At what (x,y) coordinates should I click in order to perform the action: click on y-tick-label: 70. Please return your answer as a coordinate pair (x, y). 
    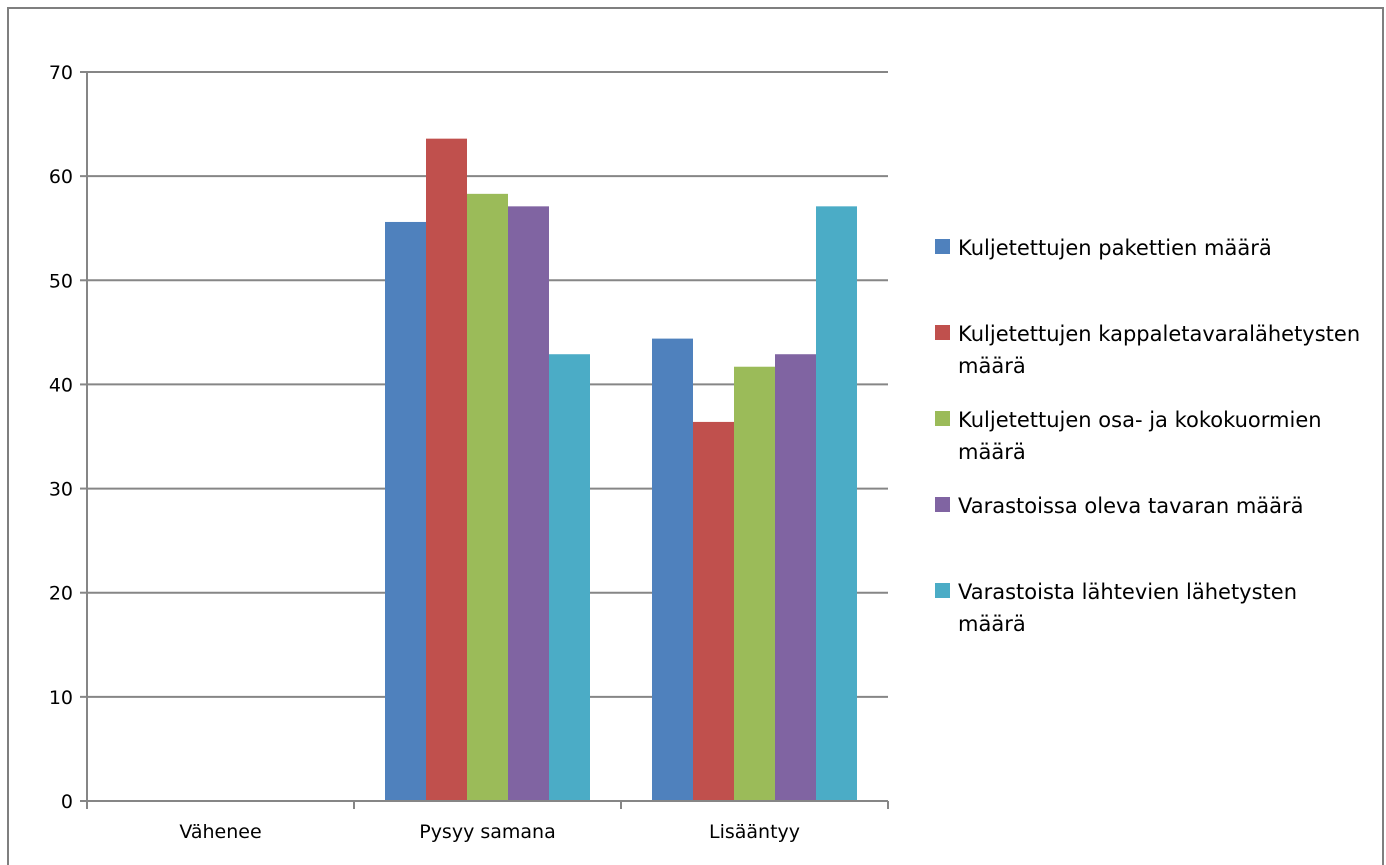
    Looking at the image, I should click on (61, 73).